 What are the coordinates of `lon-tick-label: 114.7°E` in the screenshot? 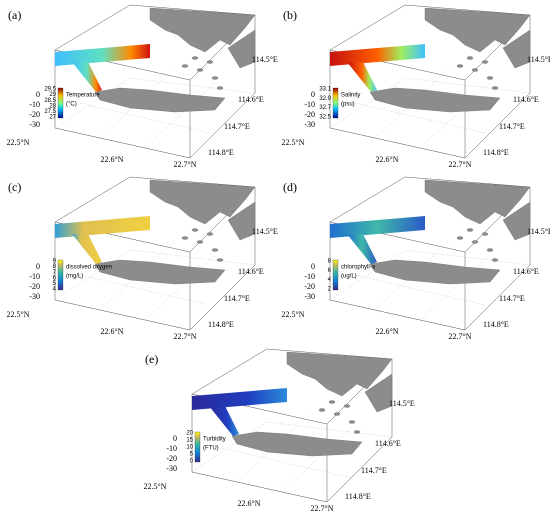 It's located at (237, 298).